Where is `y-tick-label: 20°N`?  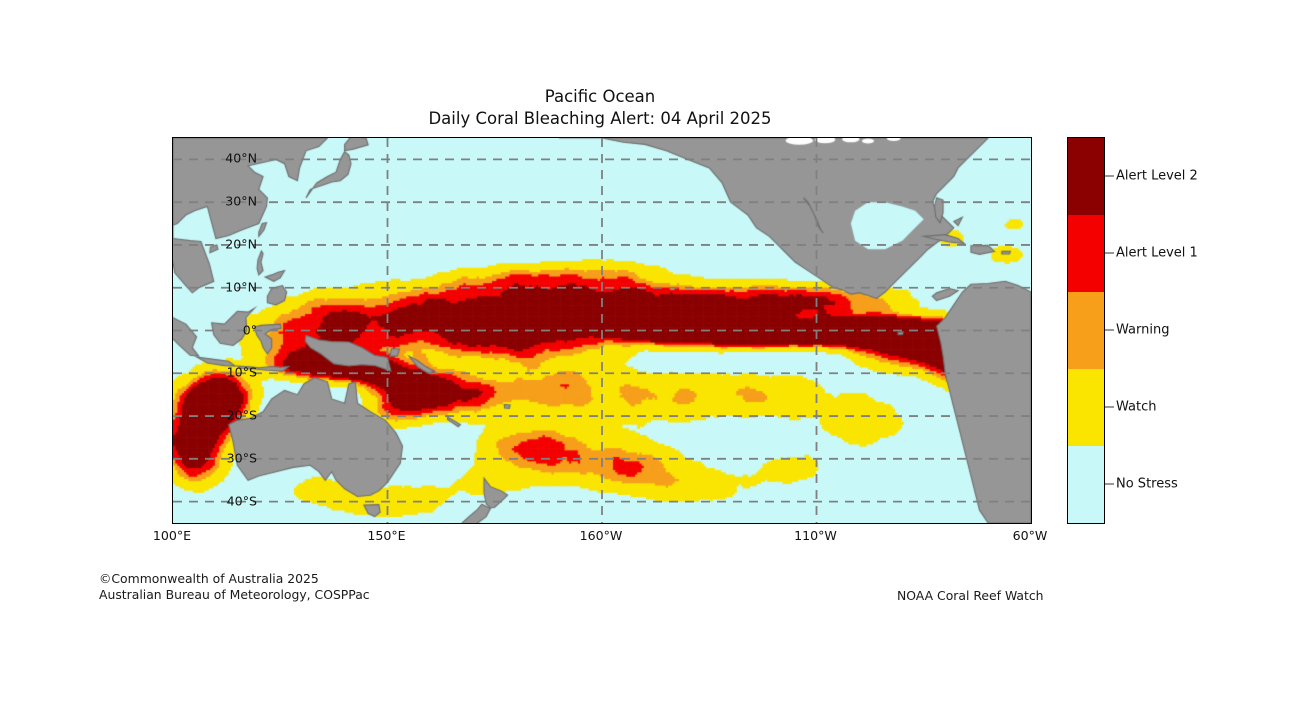 y-tick-label: 20°N is located at coordinates (241, 244).